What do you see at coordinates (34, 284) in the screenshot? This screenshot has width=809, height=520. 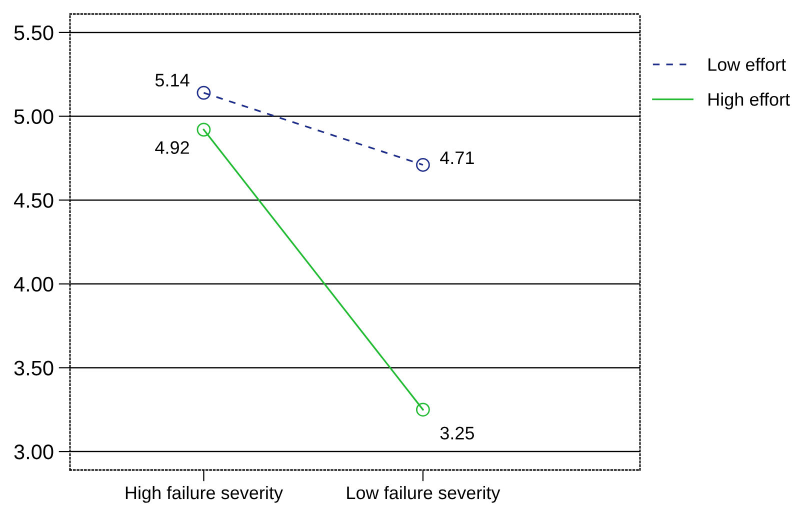 I see `y-tick-label: 4.00` at bounding box center [34, 284].